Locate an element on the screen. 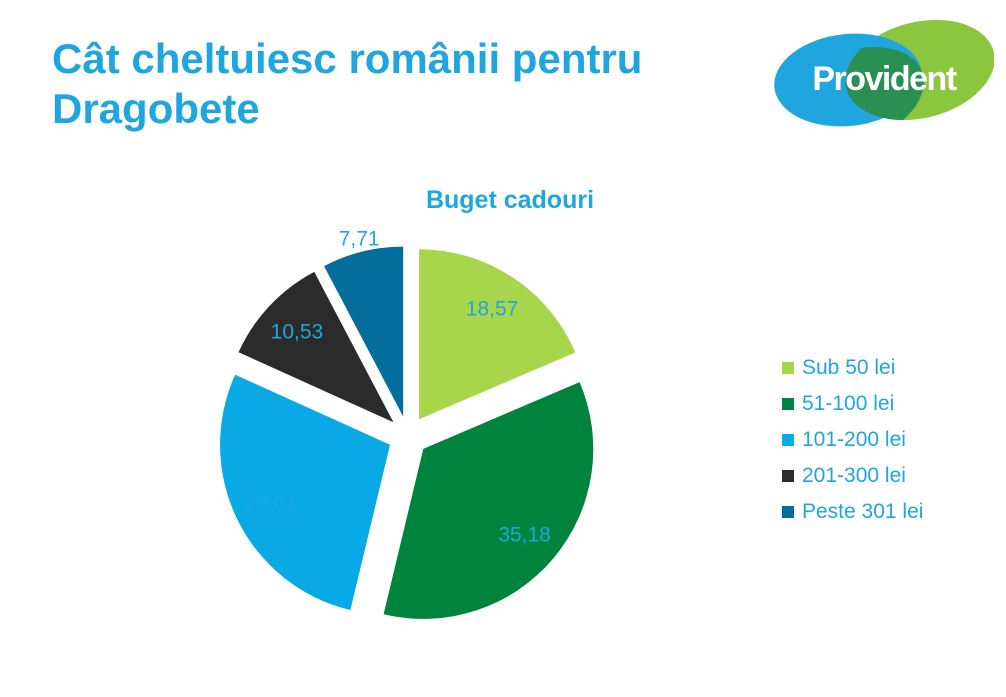  legend-label: 101-200 lei is located at coordinates (854, 439).